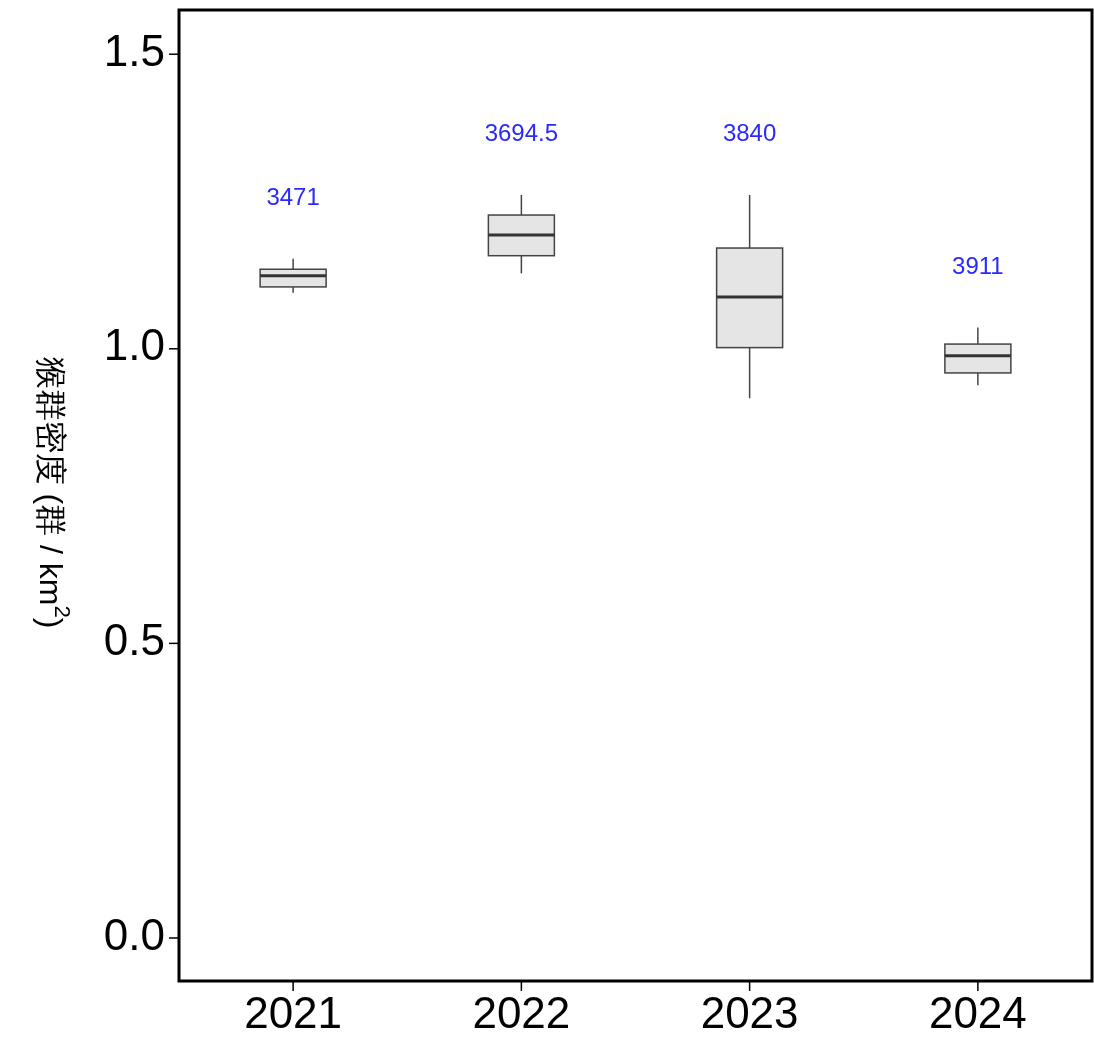 This screenshot has height=1037, width=1094. What do you see at coordinates (134, 934) in the screenshot?
I see `y-tick-label: 0.0` at bounding box center [134, 934].